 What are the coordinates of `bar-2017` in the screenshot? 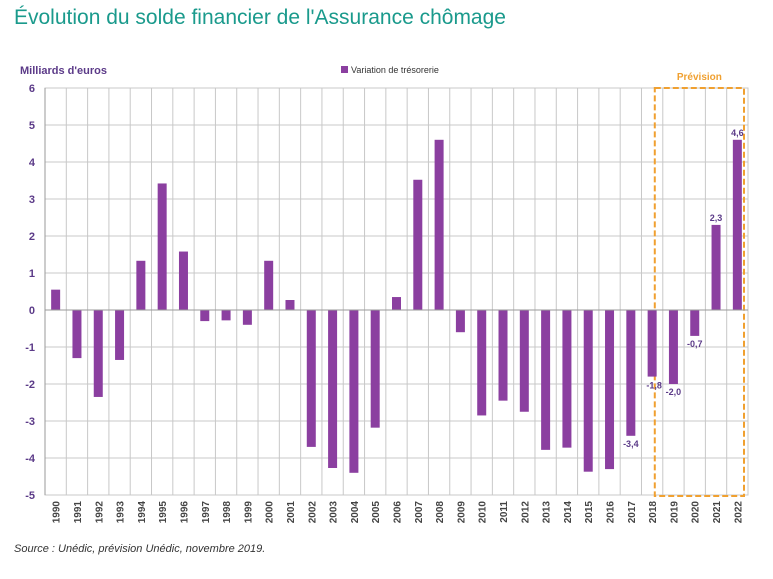 It's located at (631, 373).